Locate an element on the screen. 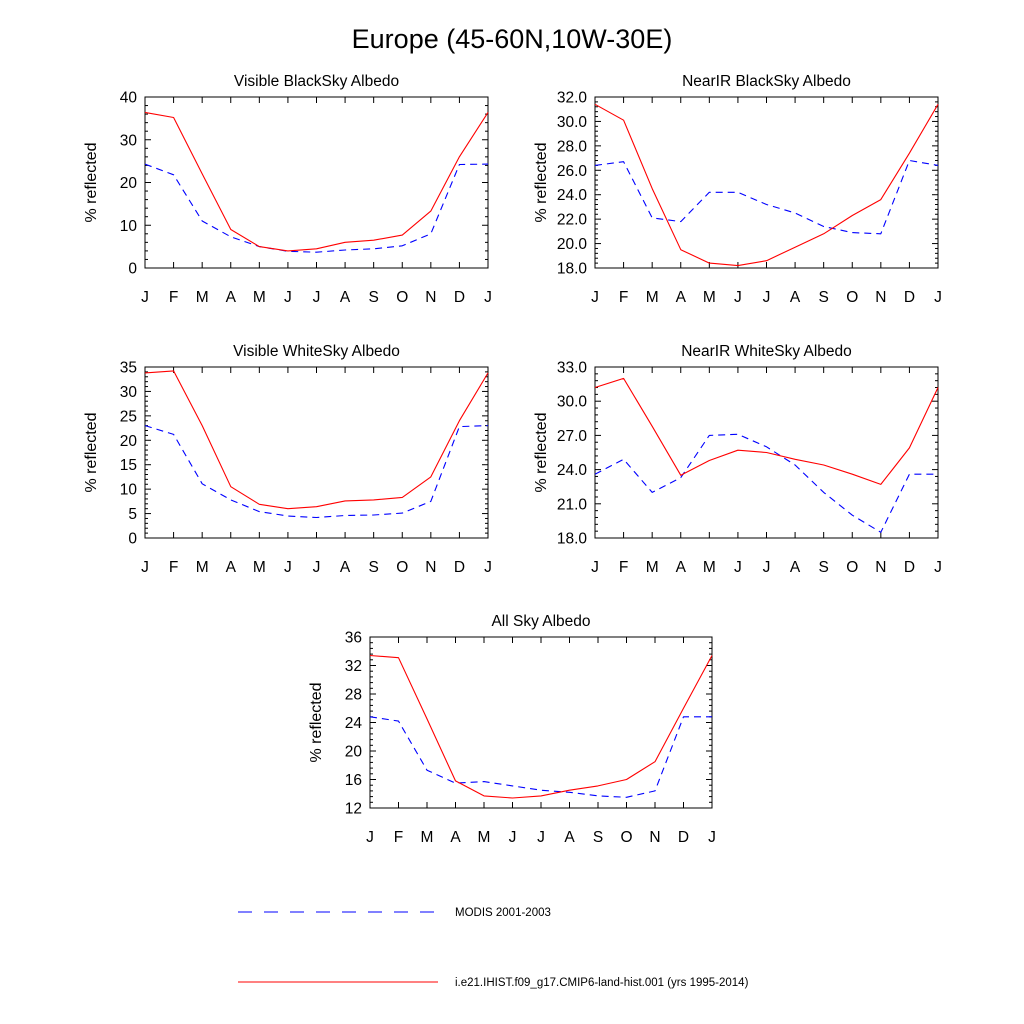  y-tick-label: 5 is located at coordinates (132, 514).